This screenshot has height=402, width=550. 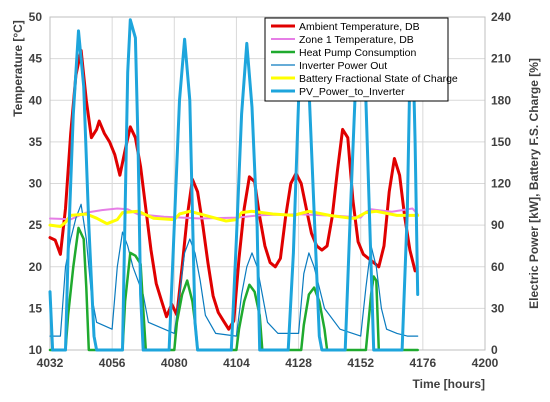 What do you see at coordinates (357, 53) in the screenshot?
I see `legend-label-2: Heat Pump Consumption` at bounding box center [357, 53].